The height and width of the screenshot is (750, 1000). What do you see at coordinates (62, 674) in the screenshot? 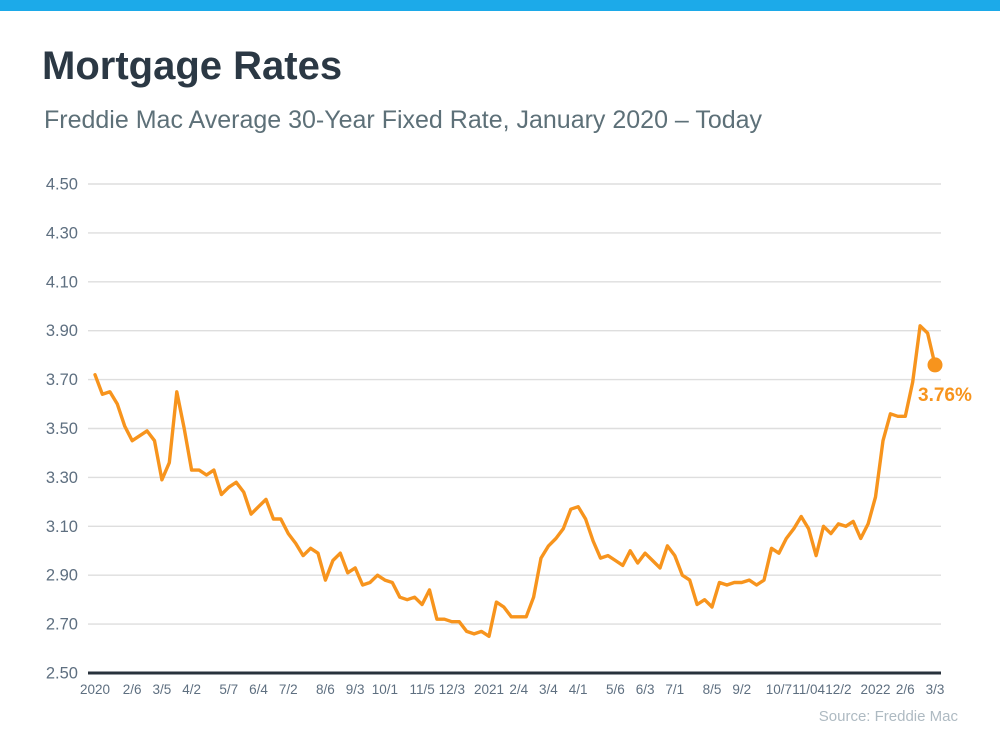
I see `y-tick-label: 2.50` at bounding box center [62, 674].